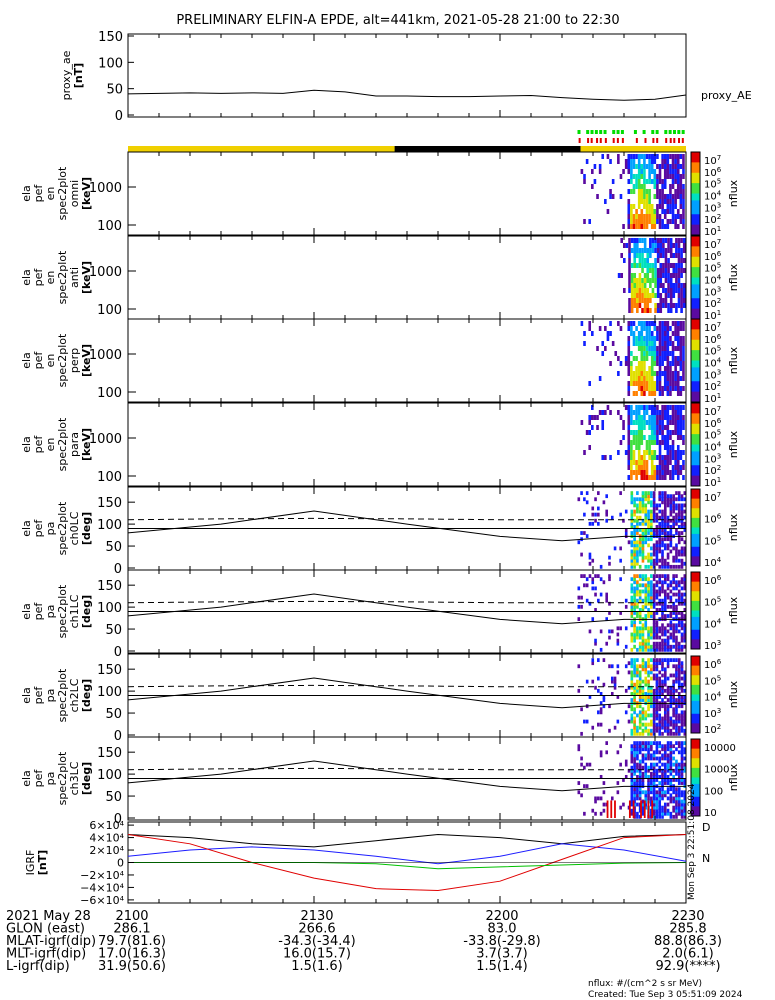 The width and height of the screenshot is (775, 1000). I want to click on ephemeris-value: 31.9(50.6), so click(132, 966).